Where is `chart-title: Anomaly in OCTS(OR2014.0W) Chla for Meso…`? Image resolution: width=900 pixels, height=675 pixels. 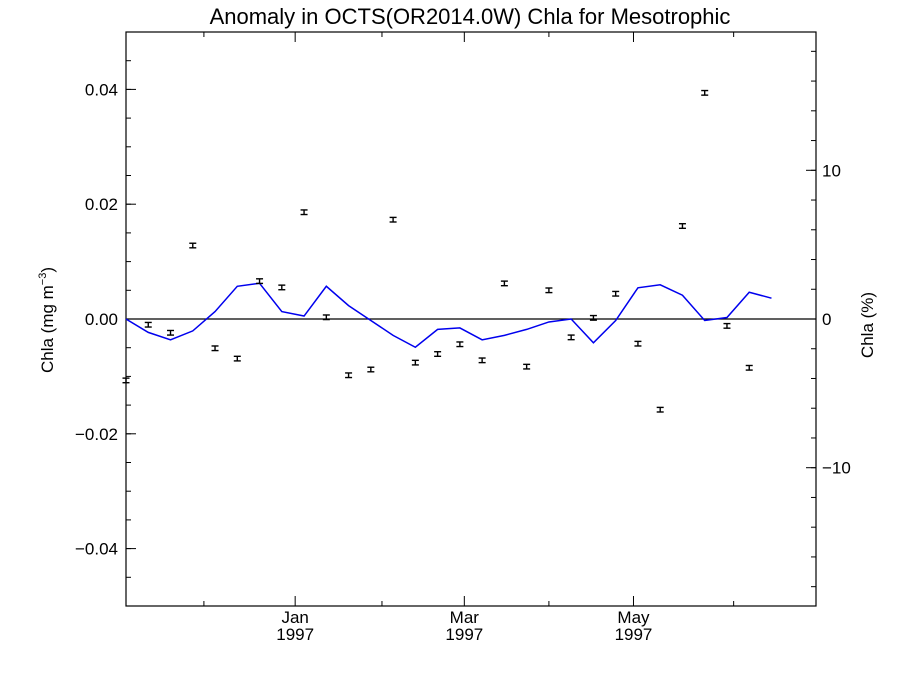
chart-title: Anomaly in OCTS(OR2014.0W) Chla for Meso… is located at coordinates (470, 16).